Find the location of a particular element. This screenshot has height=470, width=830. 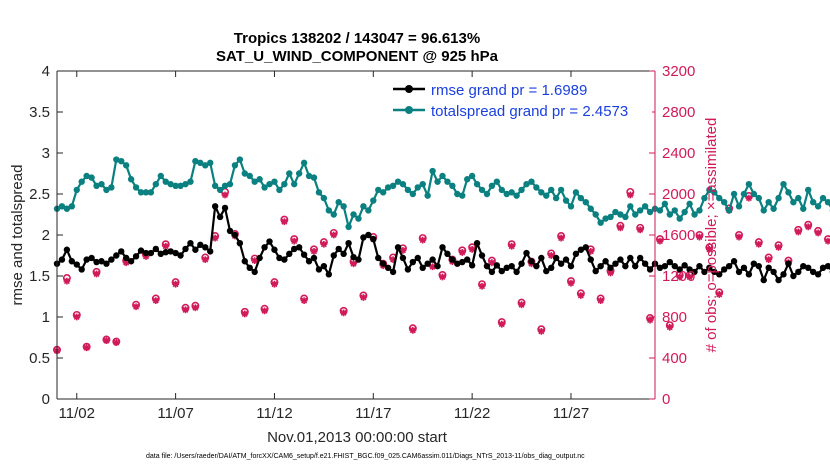

y-tick-label: 0 is located at coordinates (46, 399).